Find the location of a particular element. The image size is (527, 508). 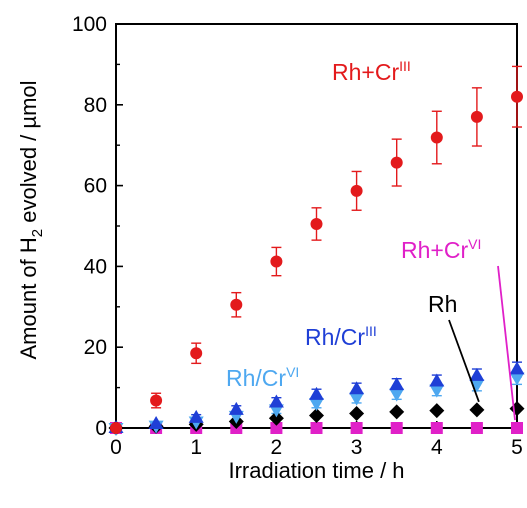

y-tick-label: 100 is located at coordinates (89, 24).